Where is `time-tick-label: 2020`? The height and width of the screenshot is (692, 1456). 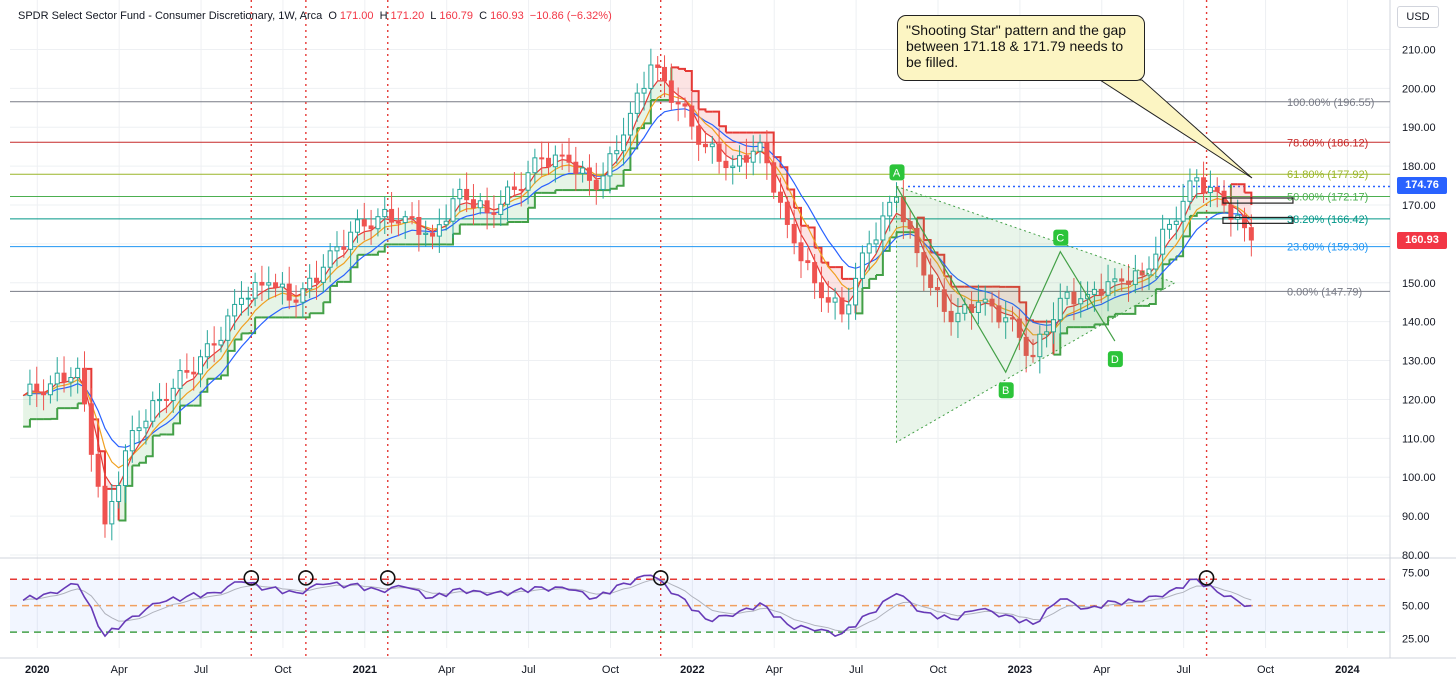
time-tick-label: 2020 is located at coordinates (37, 670).